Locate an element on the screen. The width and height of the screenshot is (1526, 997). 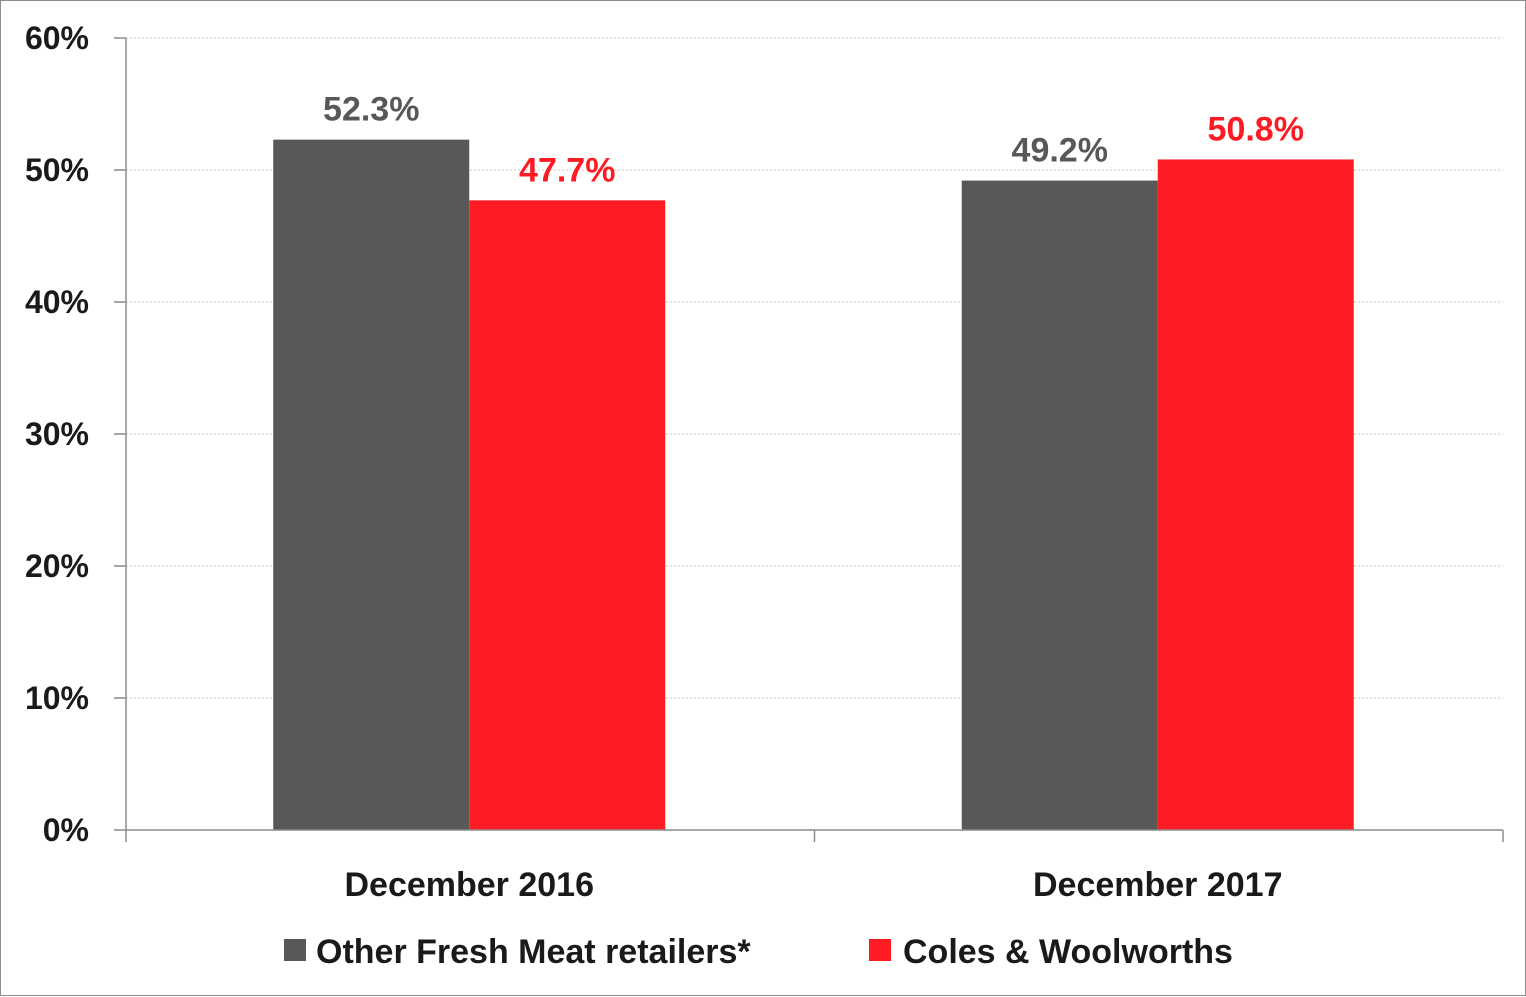
y-tick-label: 0% is located at coordinates (66, 830).